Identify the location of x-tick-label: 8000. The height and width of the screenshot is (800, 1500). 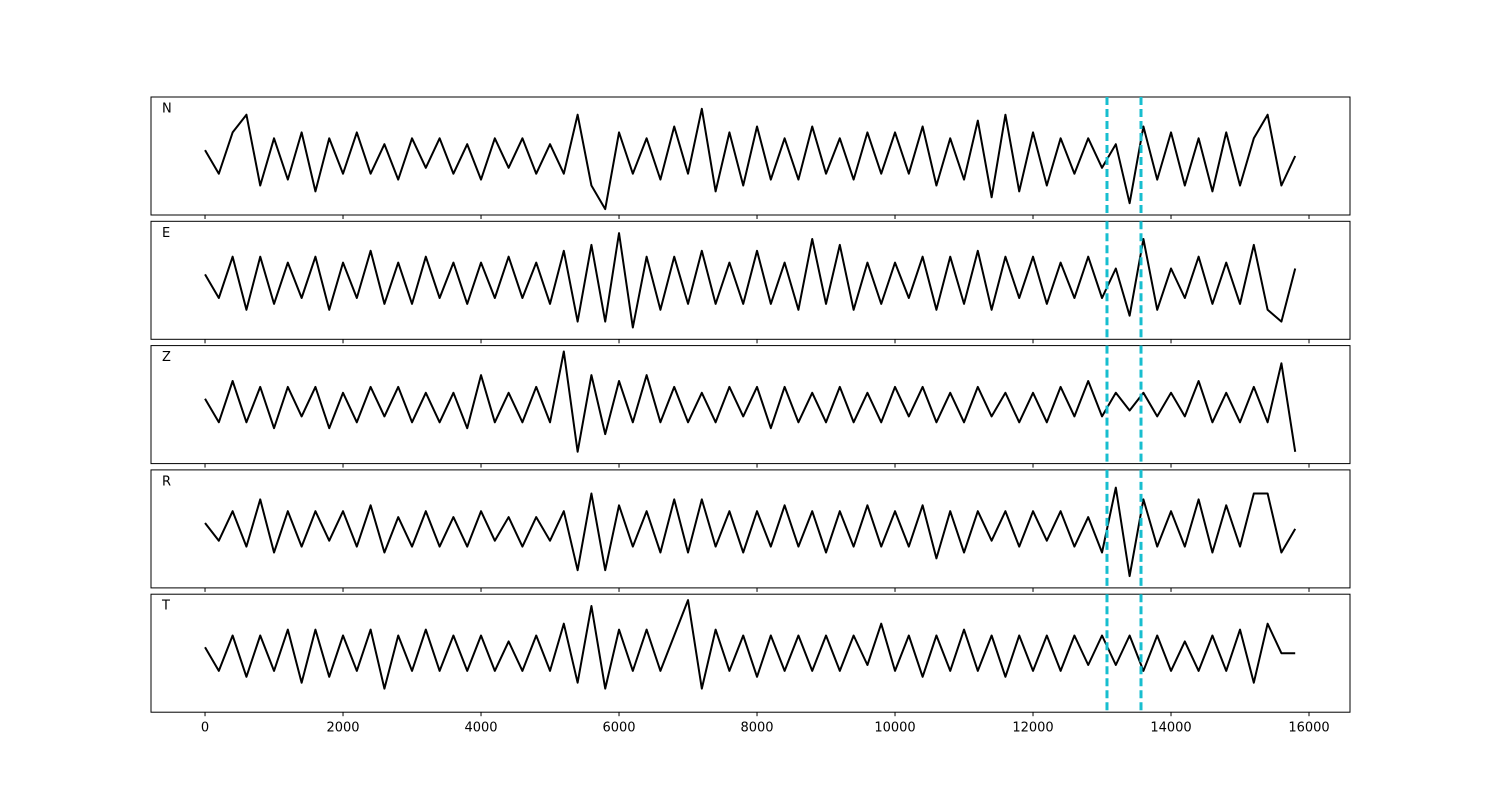
(756, 728).